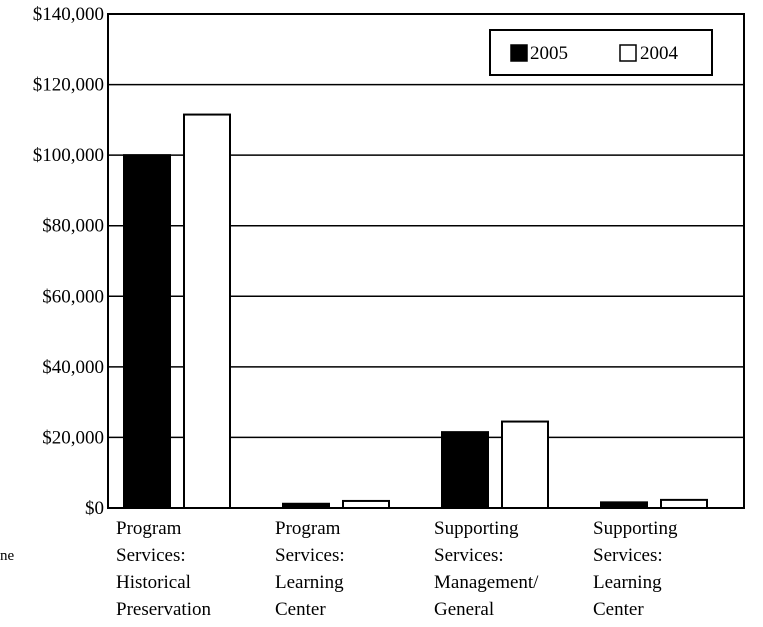  What do you see at coordinates (310, 569) in the screenshot?
I see `category-label: Program Services: Learning Center` at bounding box center [310, 569].